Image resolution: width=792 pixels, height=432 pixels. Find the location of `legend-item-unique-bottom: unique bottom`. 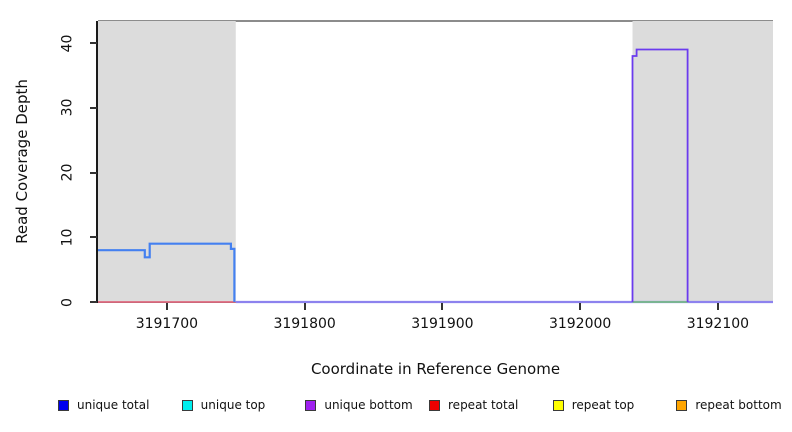

legend-item-unique-bottom: unique bottom is located at coordinates (359, 405).